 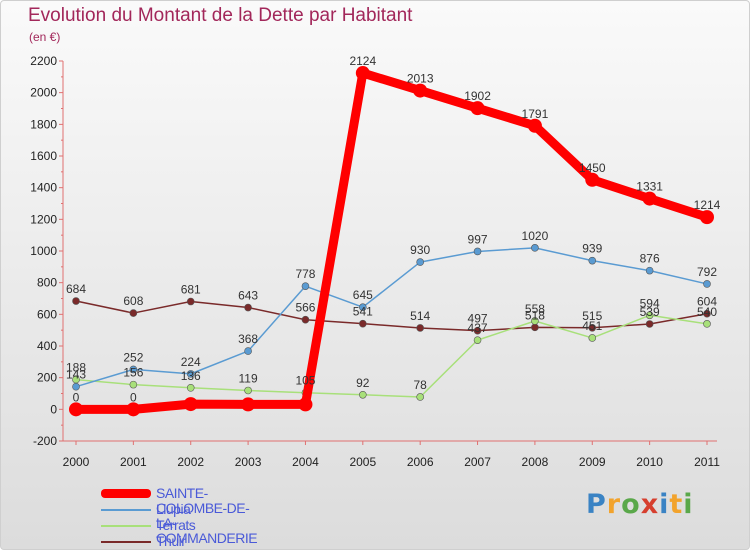 I want to click on data-label: 541, so click(x=363, y=312).